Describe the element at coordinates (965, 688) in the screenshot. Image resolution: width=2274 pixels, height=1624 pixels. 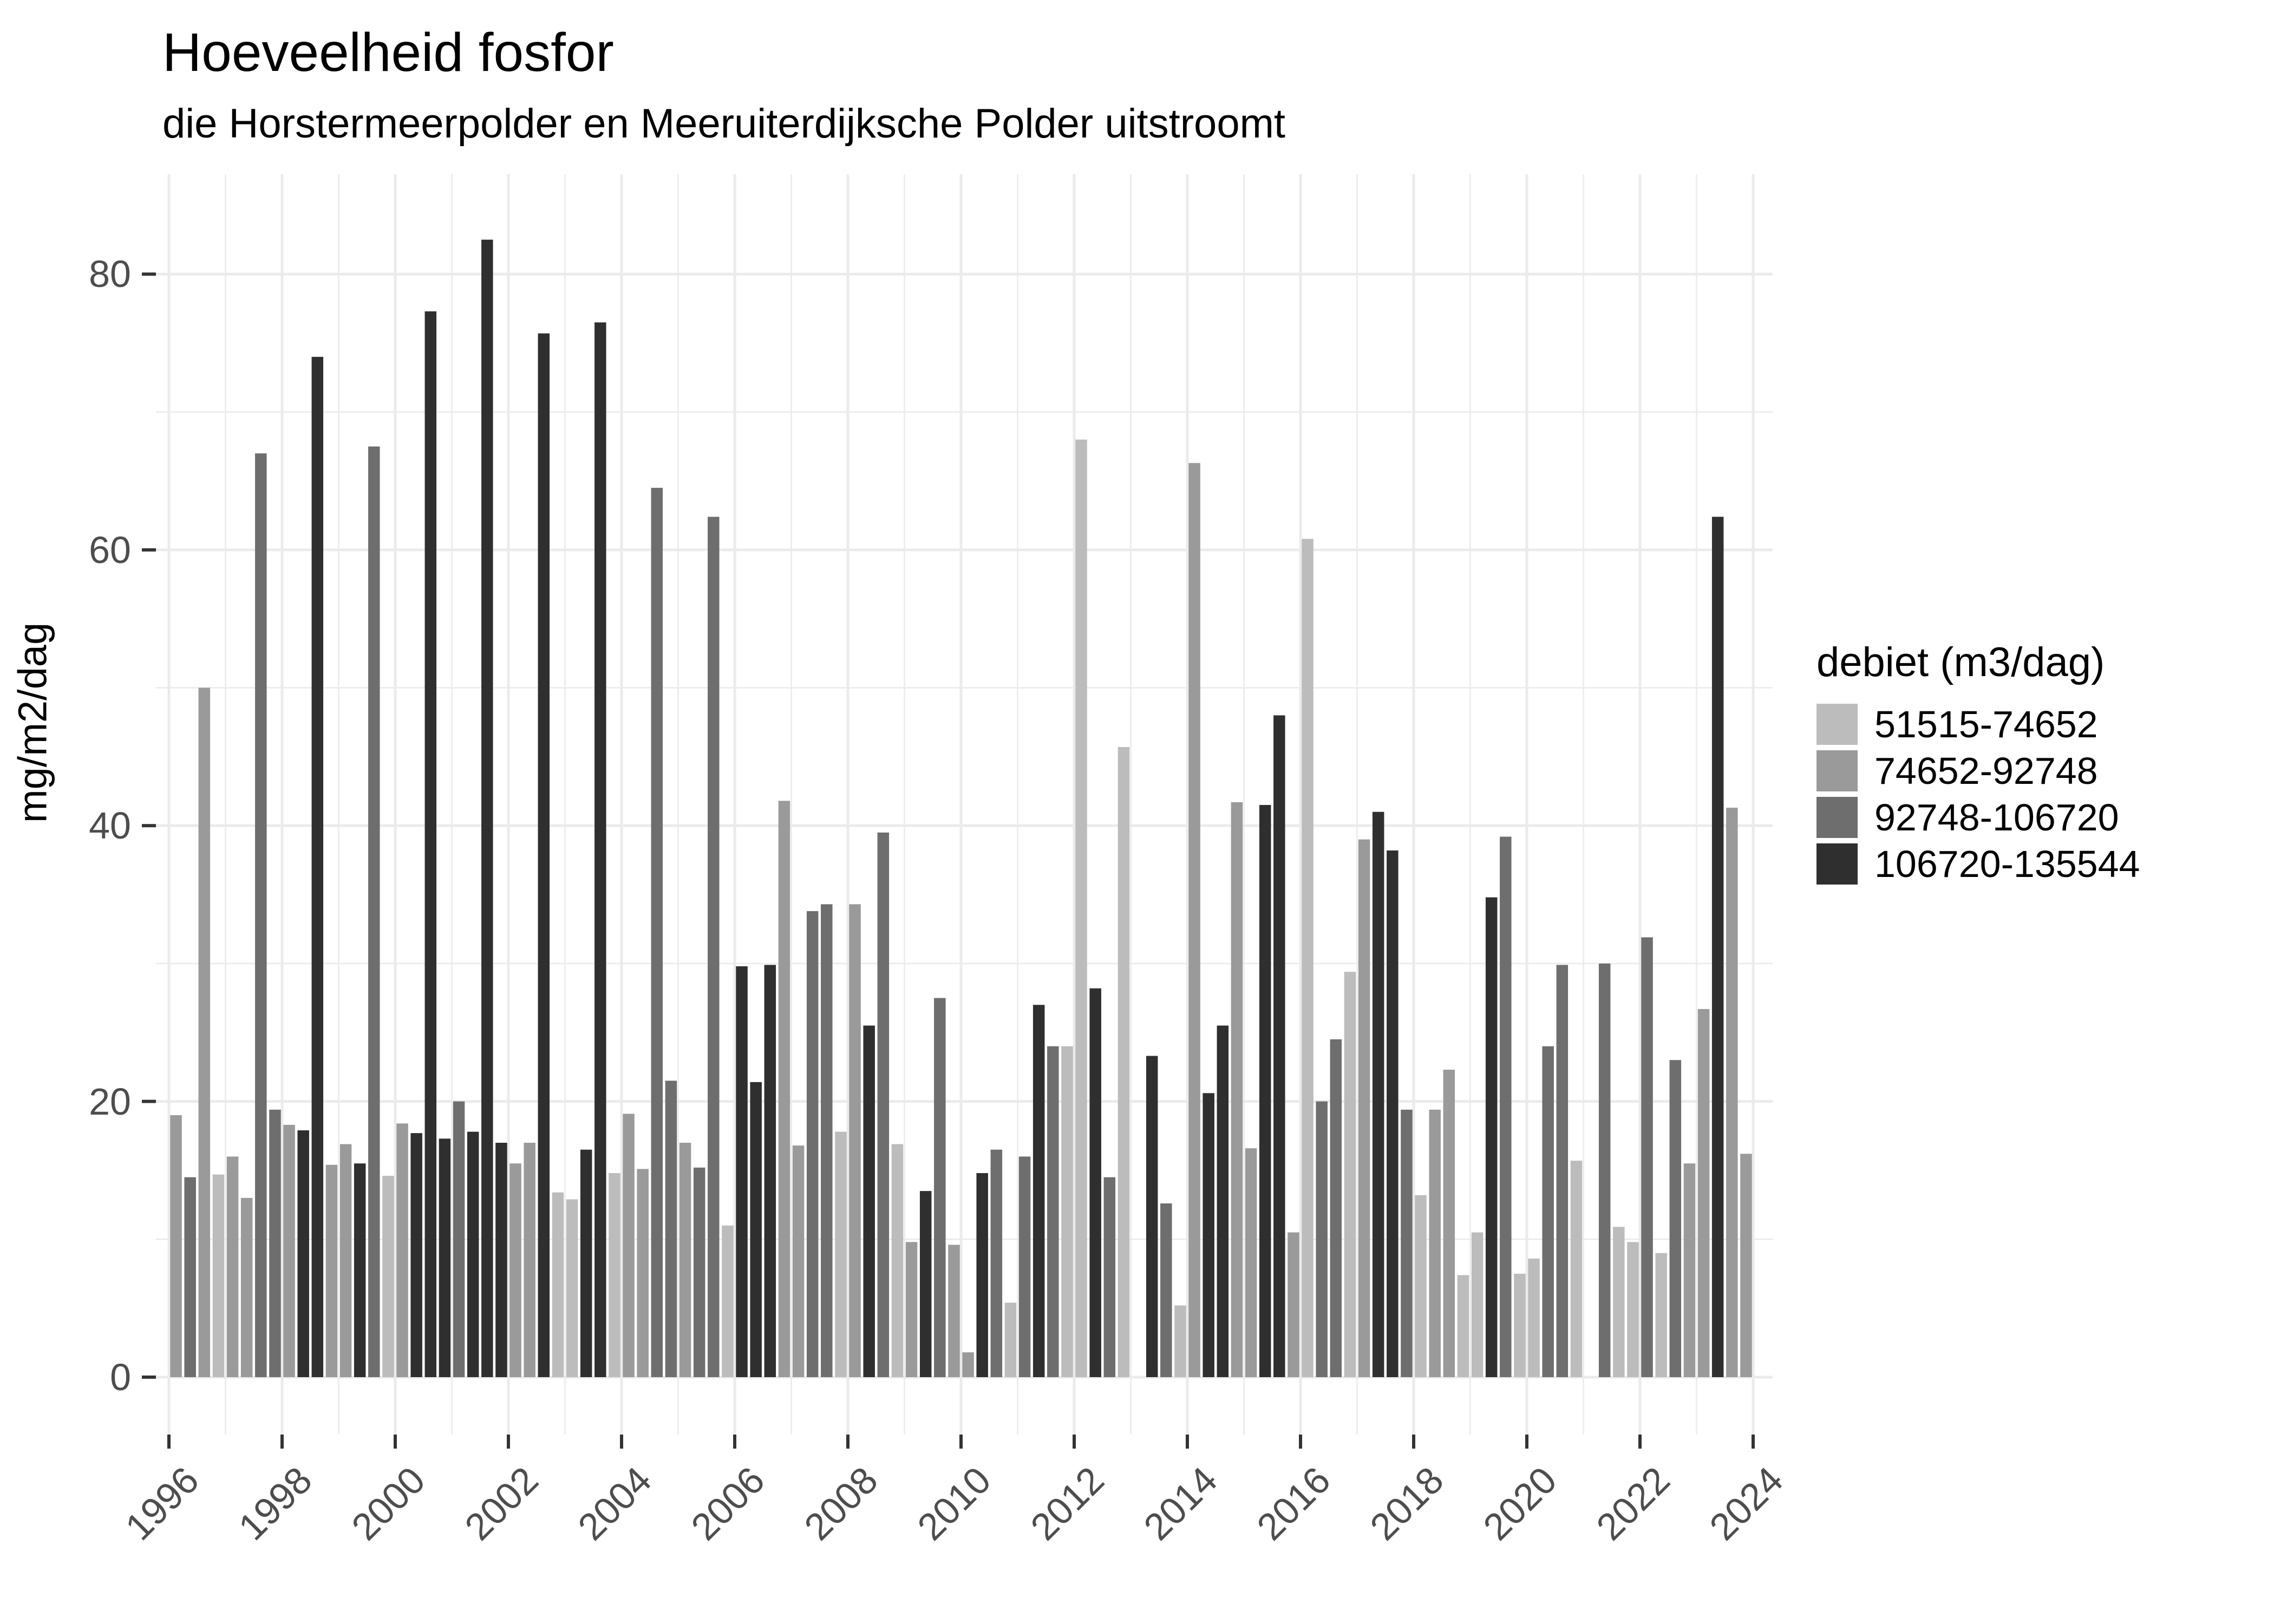
I see `gridline-minor-y` at that location.